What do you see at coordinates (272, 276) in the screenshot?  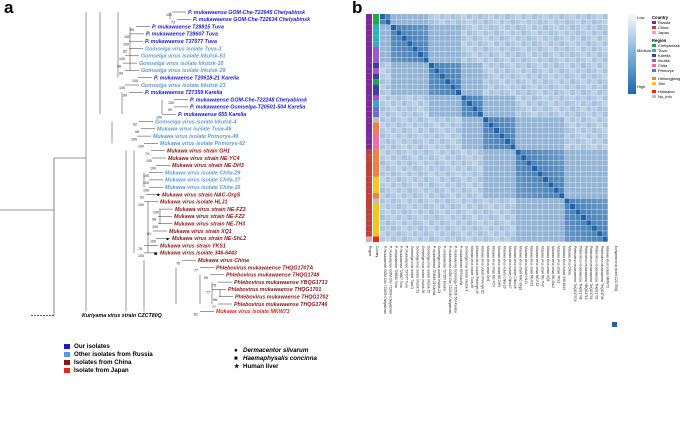 I see `tree-tip-label: Phlebovirus mukawaense THQG1748` at bounding box center [272, 276].